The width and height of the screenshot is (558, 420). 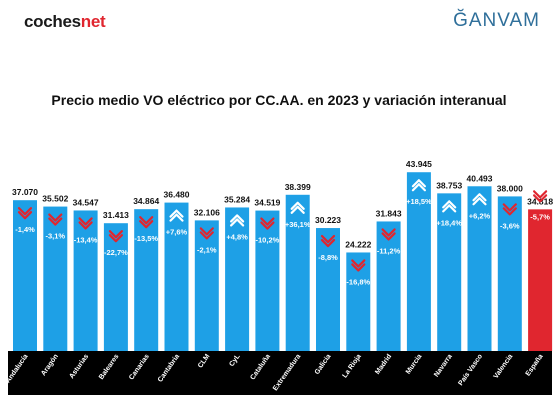 What do you see at coordinates (510, 188) in the screenshot?
I see `value-label: 38.000` at bounding box center [510, 188].